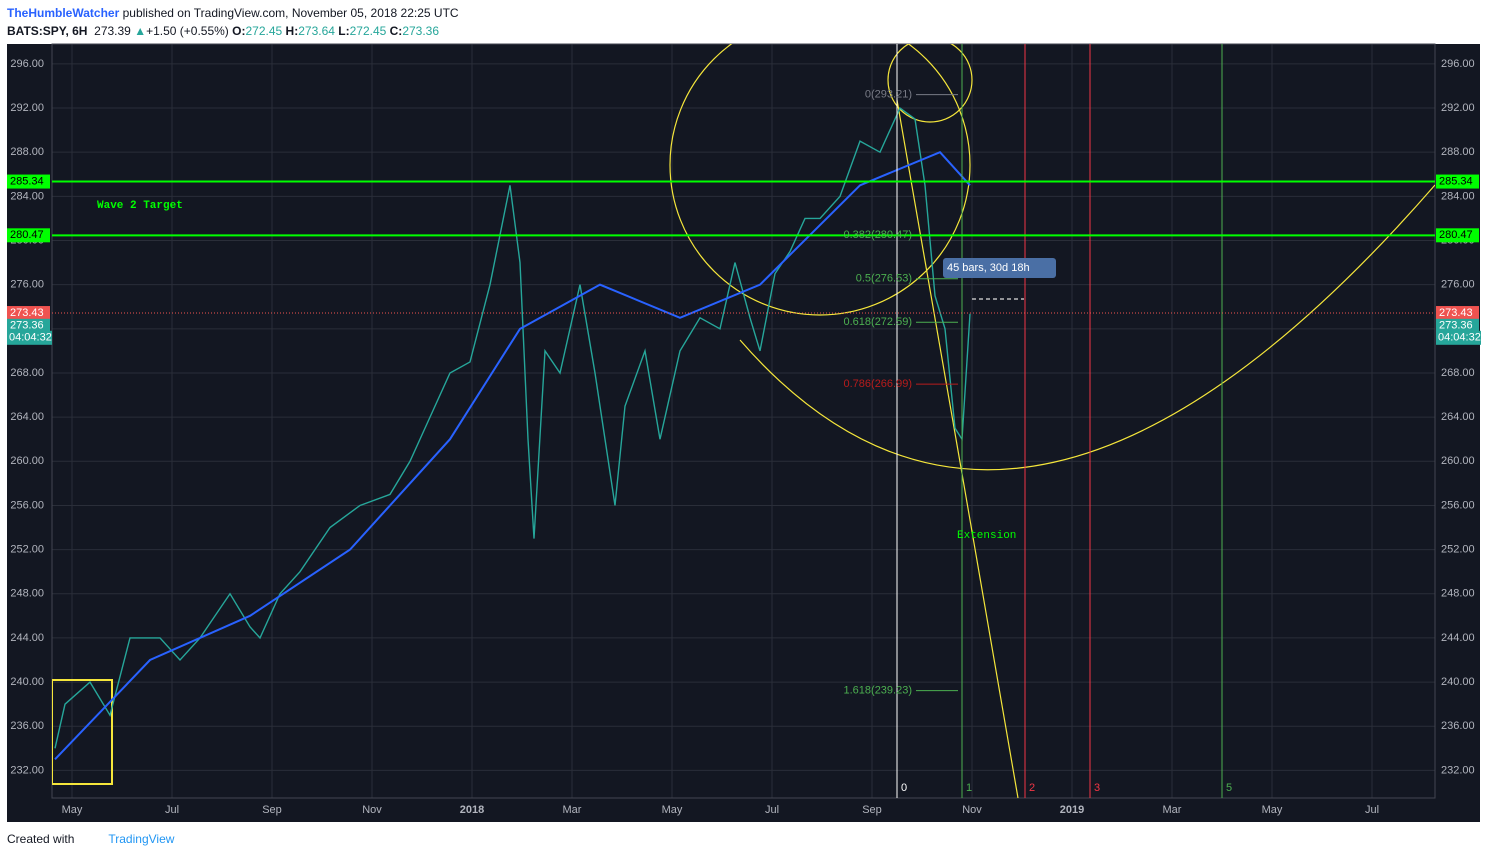 The height and width of the screenshot is (858, 1487). Describe the element at coordinates (27, 285) in the screenshot. I see `y-tick-label: 276.00` at that location.